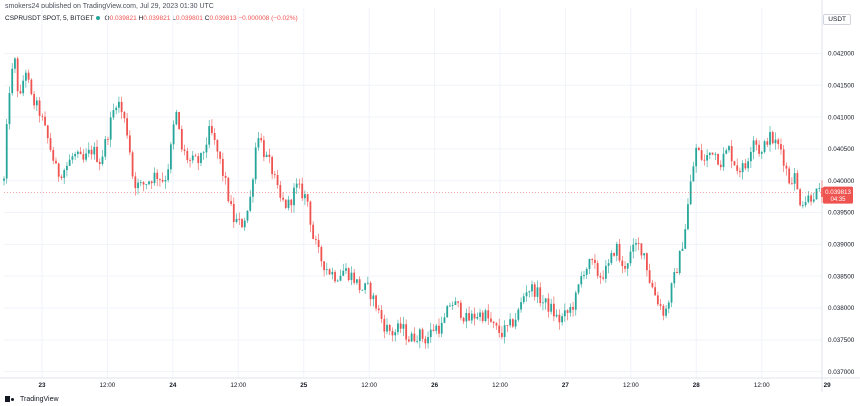  I want to click on price-tick-label: 0.037500, so click(841, 340).